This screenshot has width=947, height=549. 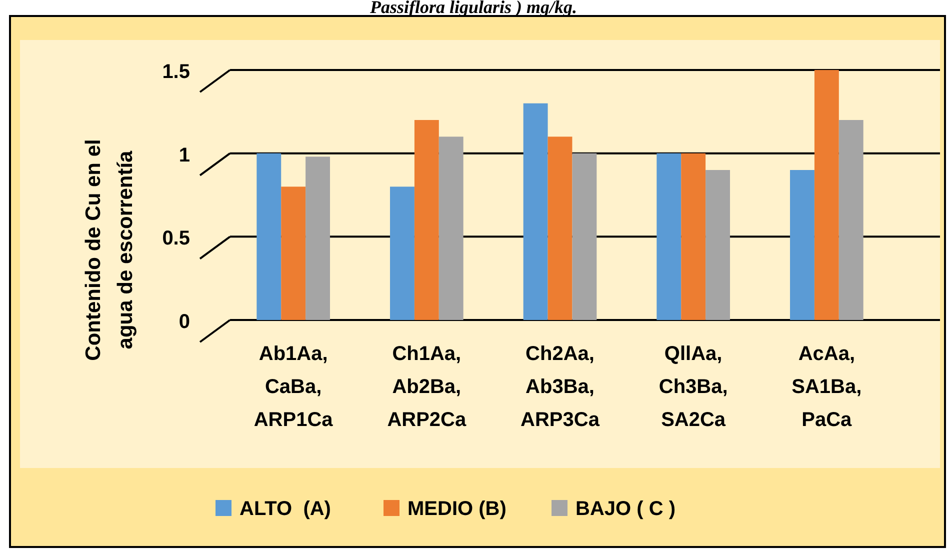 What do you see at coordinates (176, 72) in the screenshot?
I see `y-tick-label: 1.5` at bounding box center [176, 72].